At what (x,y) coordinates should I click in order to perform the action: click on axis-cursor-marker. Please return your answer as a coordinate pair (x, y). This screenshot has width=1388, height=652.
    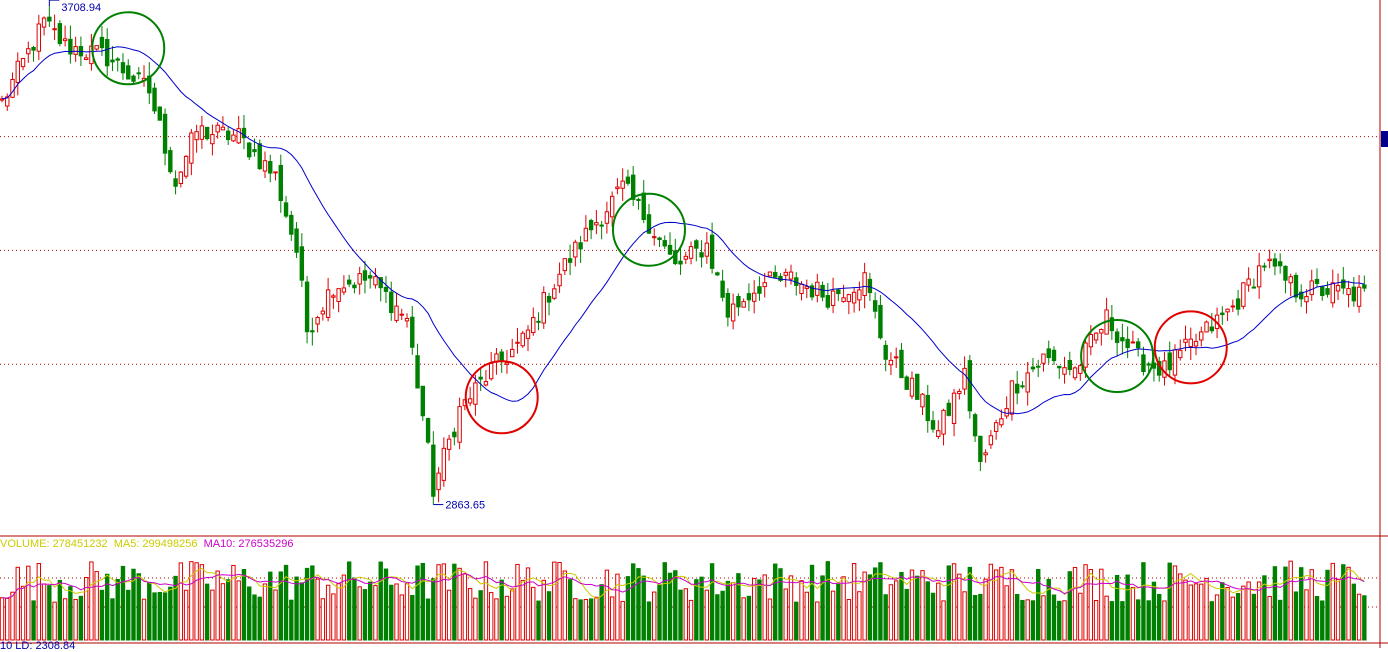
    Looking at the image, I should click on (1384, 139).